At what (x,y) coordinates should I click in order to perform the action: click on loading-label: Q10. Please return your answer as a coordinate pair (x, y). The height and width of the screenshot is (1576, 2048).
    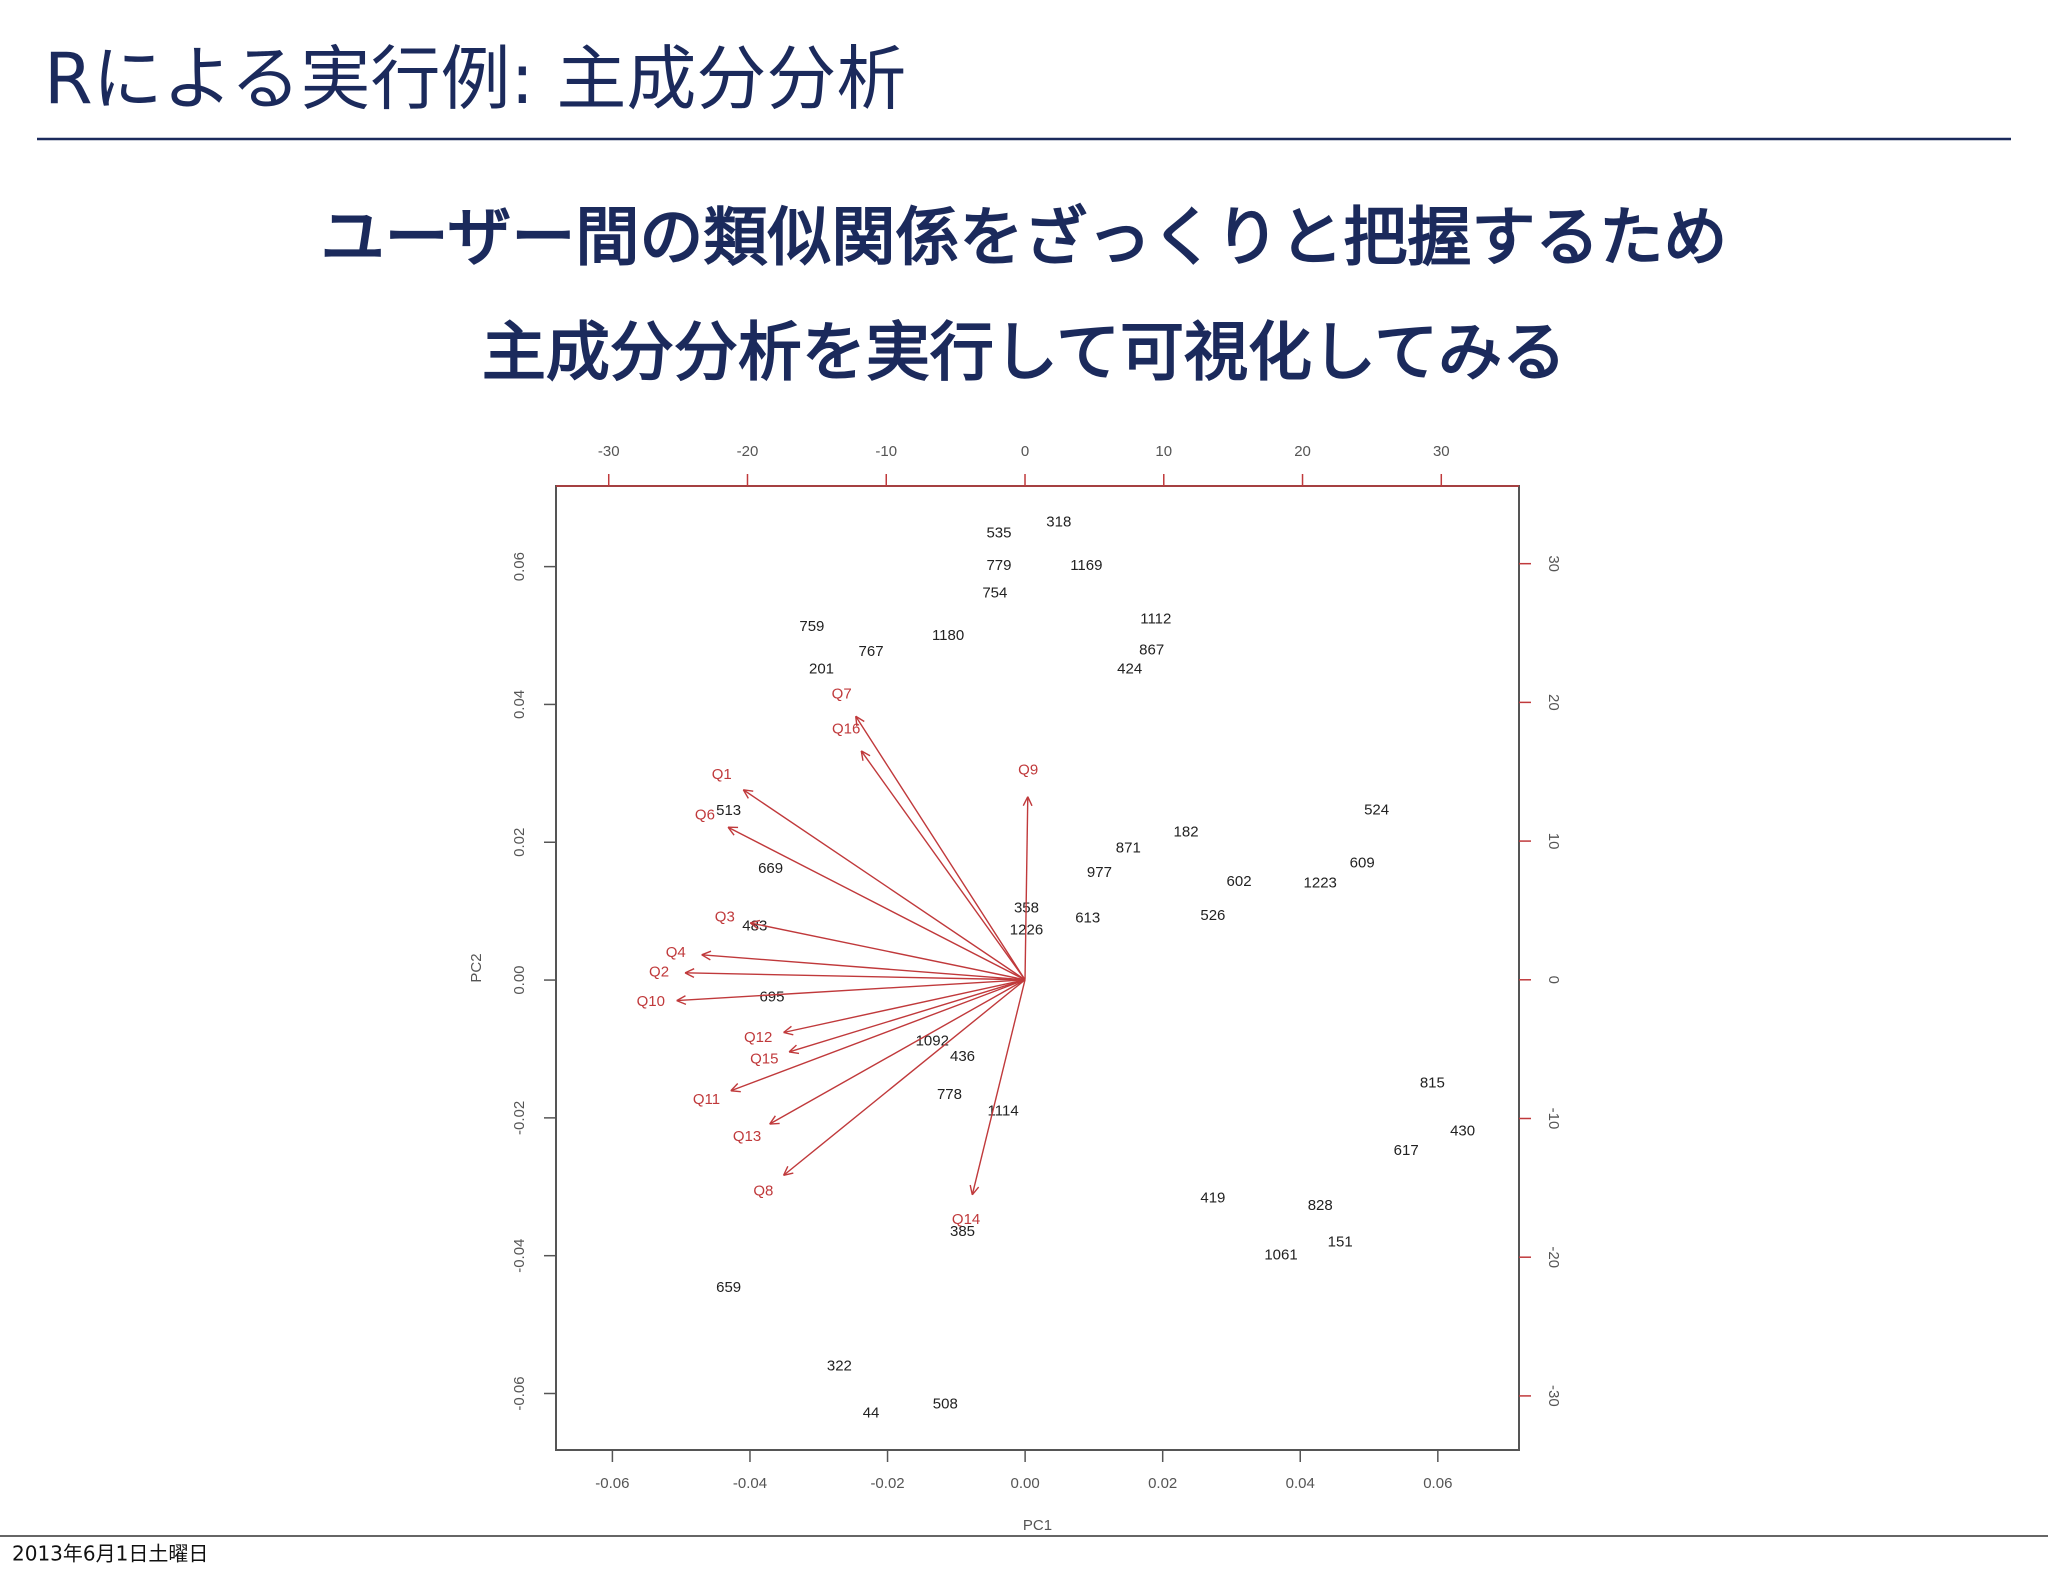
    Looking at the image, I should click on (651, 1001).